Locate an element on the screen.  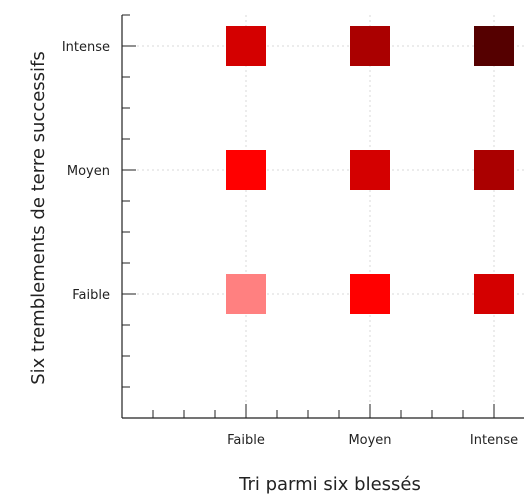
y-tick-label: Moyen is located at coordinates (88, 171).